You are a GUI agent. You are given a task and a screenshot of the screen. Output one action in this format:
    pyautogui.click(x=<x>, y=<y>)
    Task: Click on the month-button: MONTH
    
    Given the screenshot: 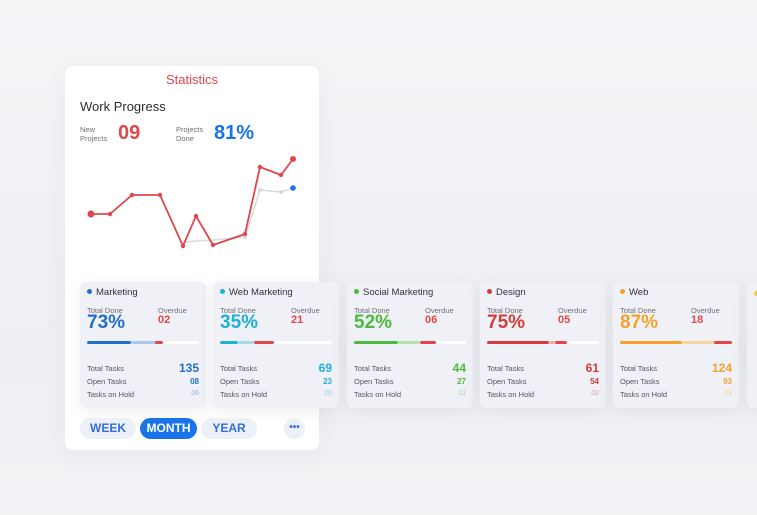 What is the action you would take?
    pyautogui.click(x=168, y=428)
    